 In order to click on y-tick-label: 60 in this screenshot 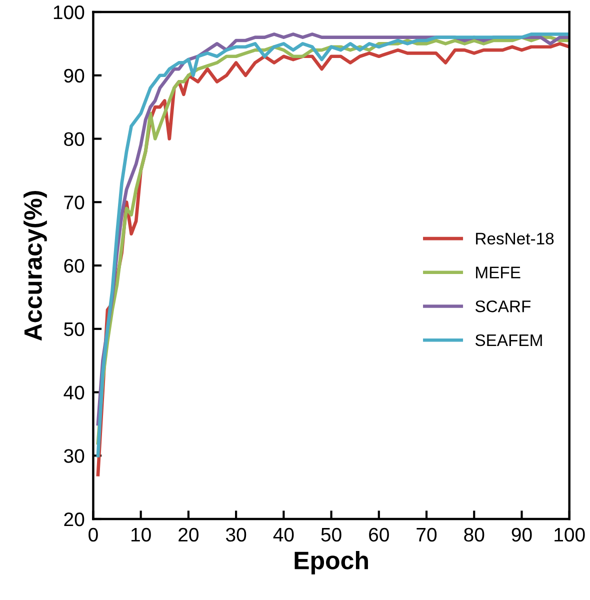, I will do `click(74, 265)`.